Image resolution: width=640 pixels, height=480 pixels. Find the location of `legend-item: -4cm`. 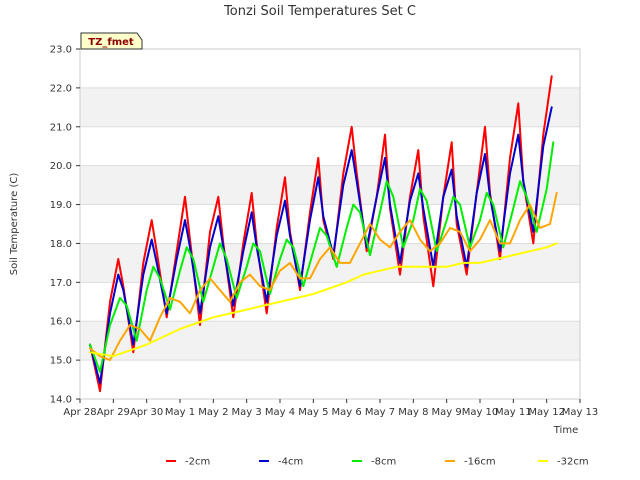

legend-item: -4cm is located at coordinates (281, 462).